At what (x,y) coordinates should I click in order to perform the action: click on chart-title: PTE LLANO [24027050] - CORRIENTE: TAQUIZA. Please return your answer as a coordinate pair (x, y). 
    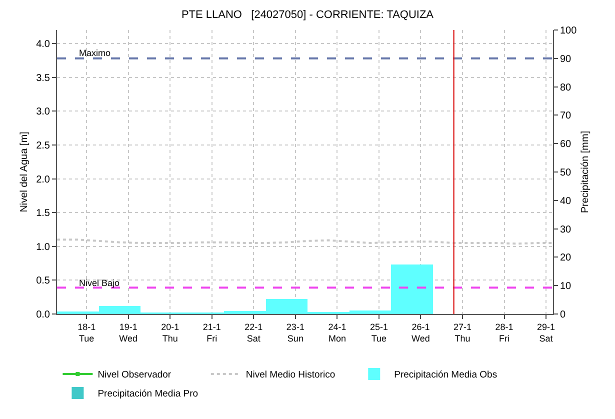
    Looking at the image, I should click on (307, 15).